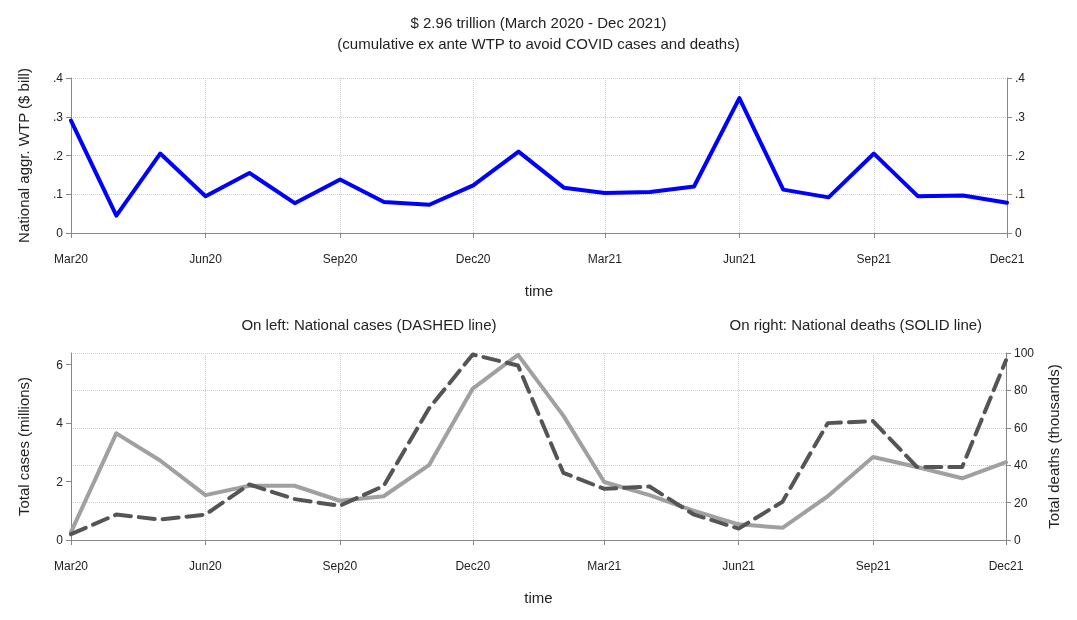  What do you see at coordinates (60, 481) in the screenshot?
I see `y-tick-label: 2` at bounding box center [60, 481].